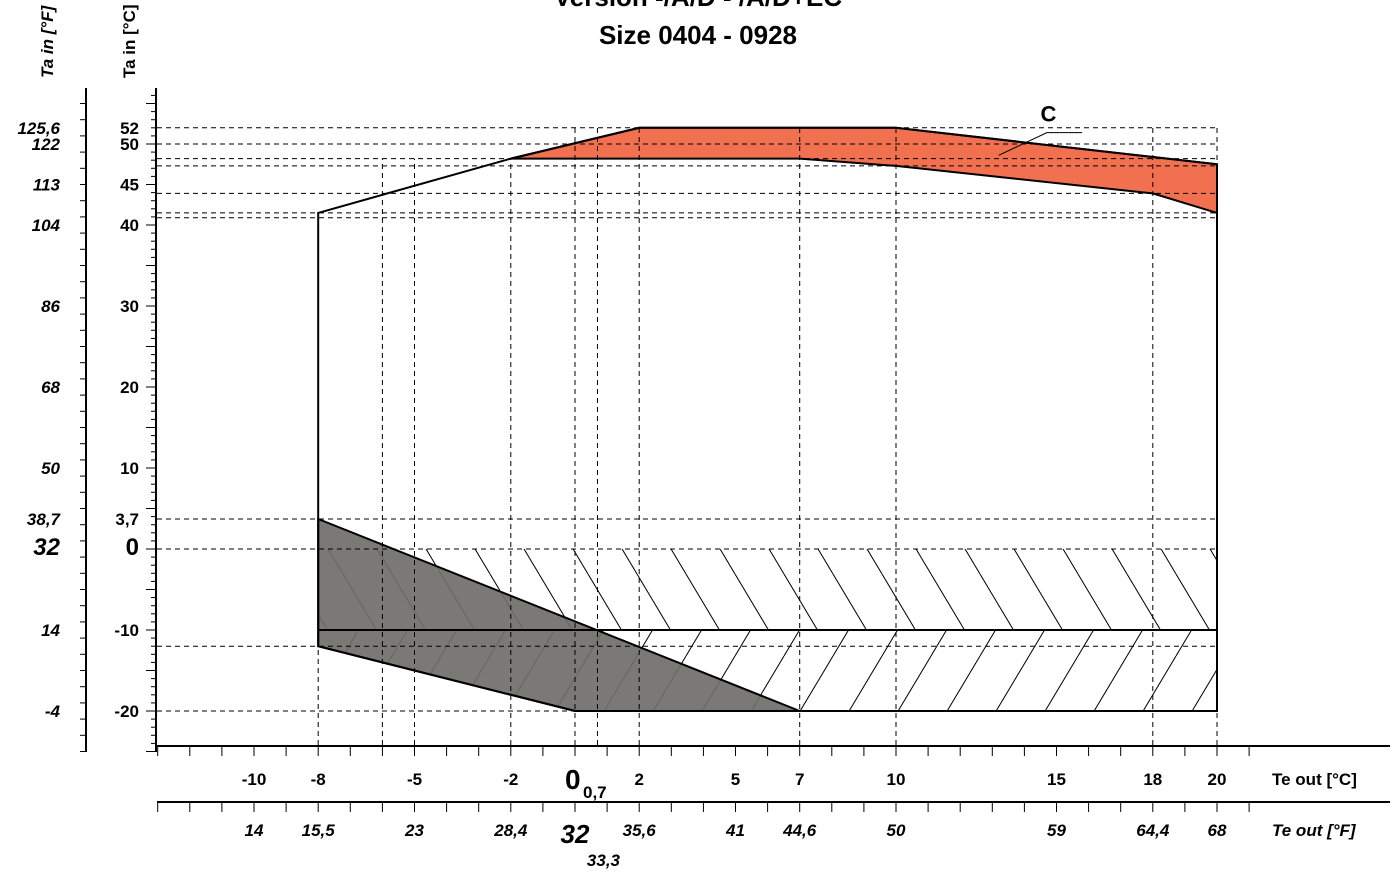 This screenshot has height=876, width=1396. What do you see at coordinates (319, 830) in the screenshot?
I see `x-label-f: 15,5` at bounding box center [319, 830].